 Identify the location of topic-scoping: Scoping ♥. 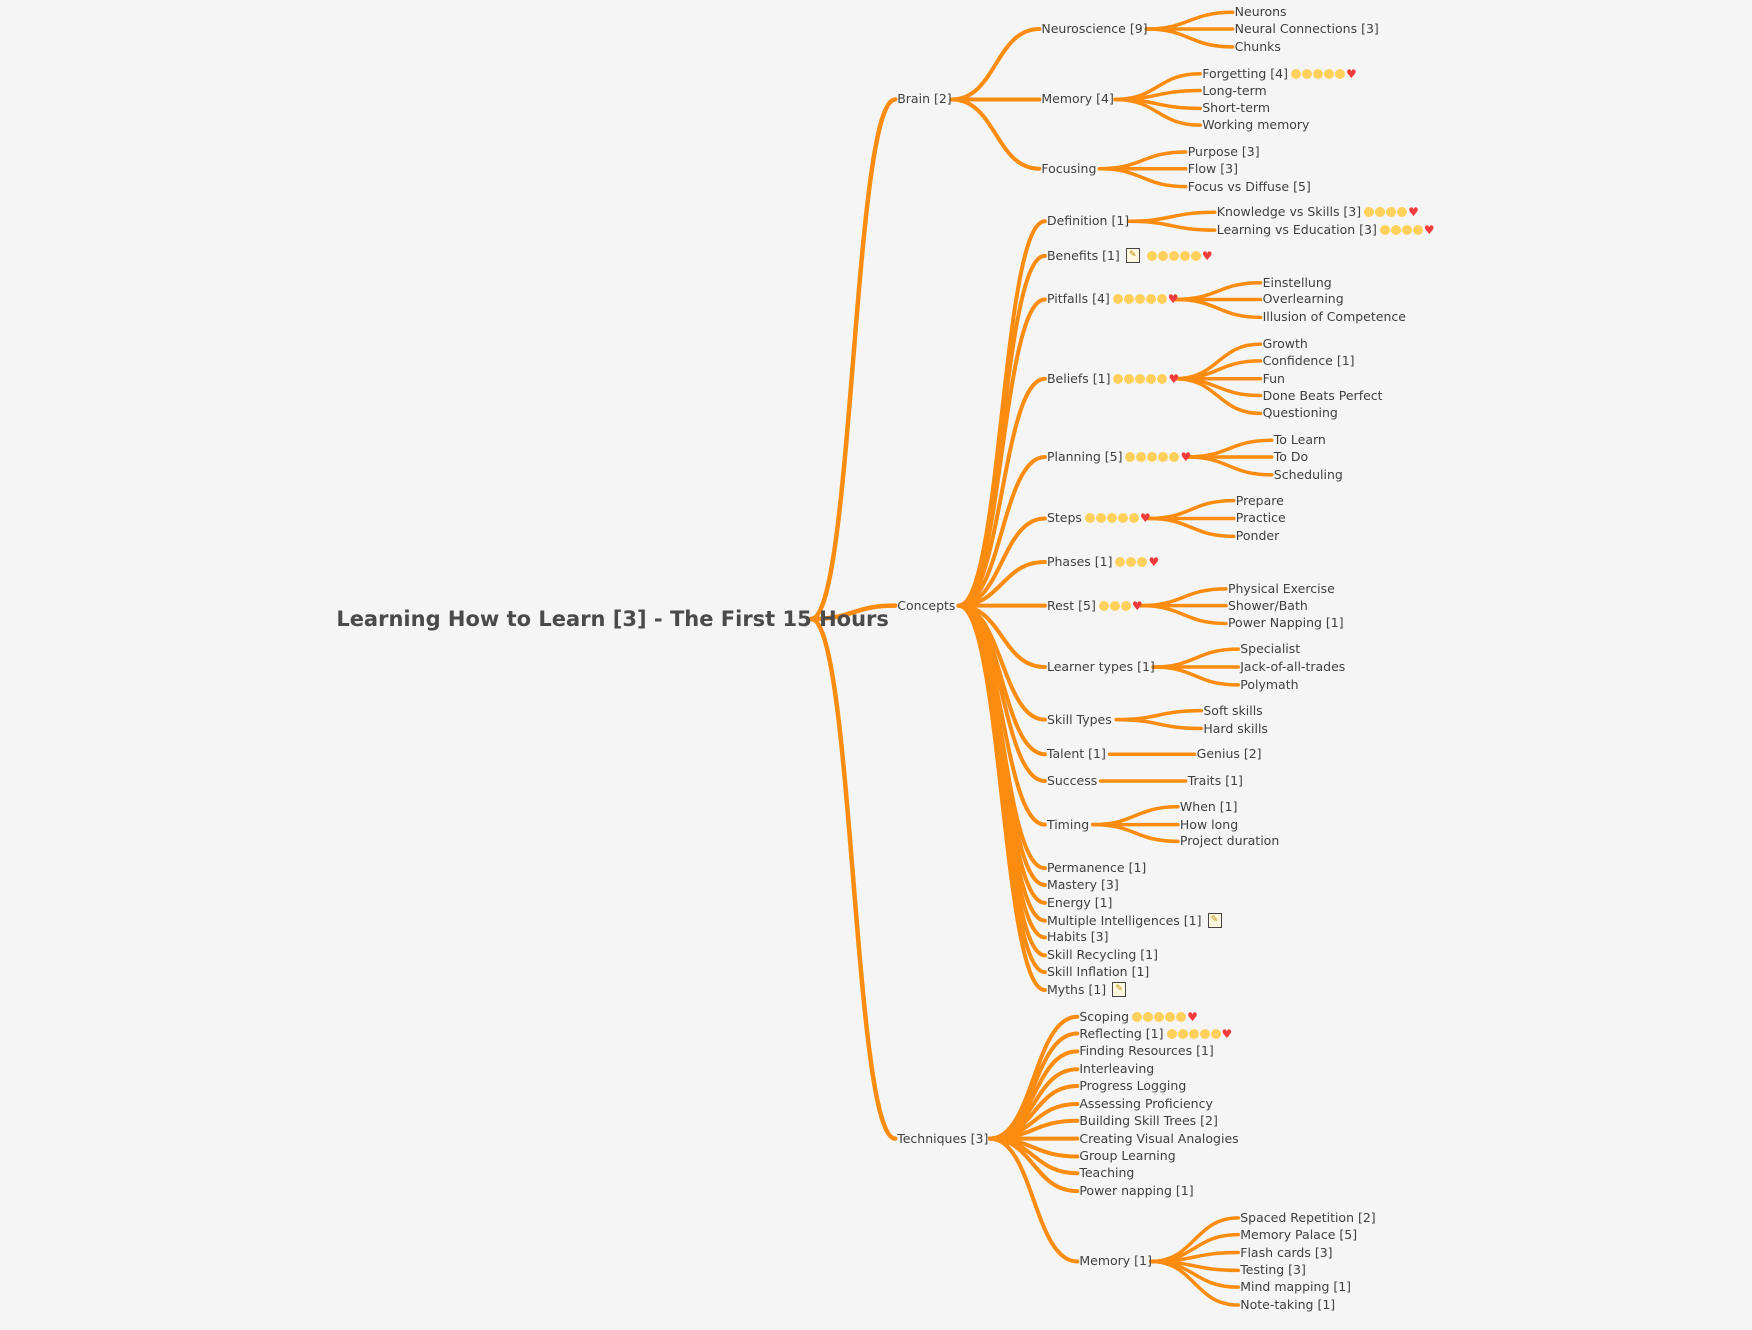
(1138, 1017).